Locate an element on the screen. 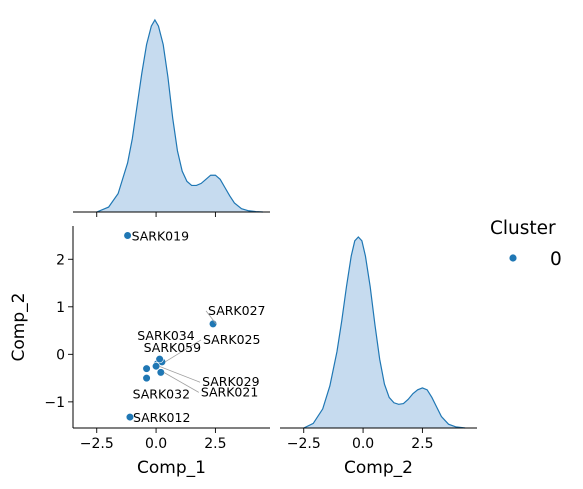 The image size is (583, 489). point-label: SARK021 is located at coordinates (229, 391).